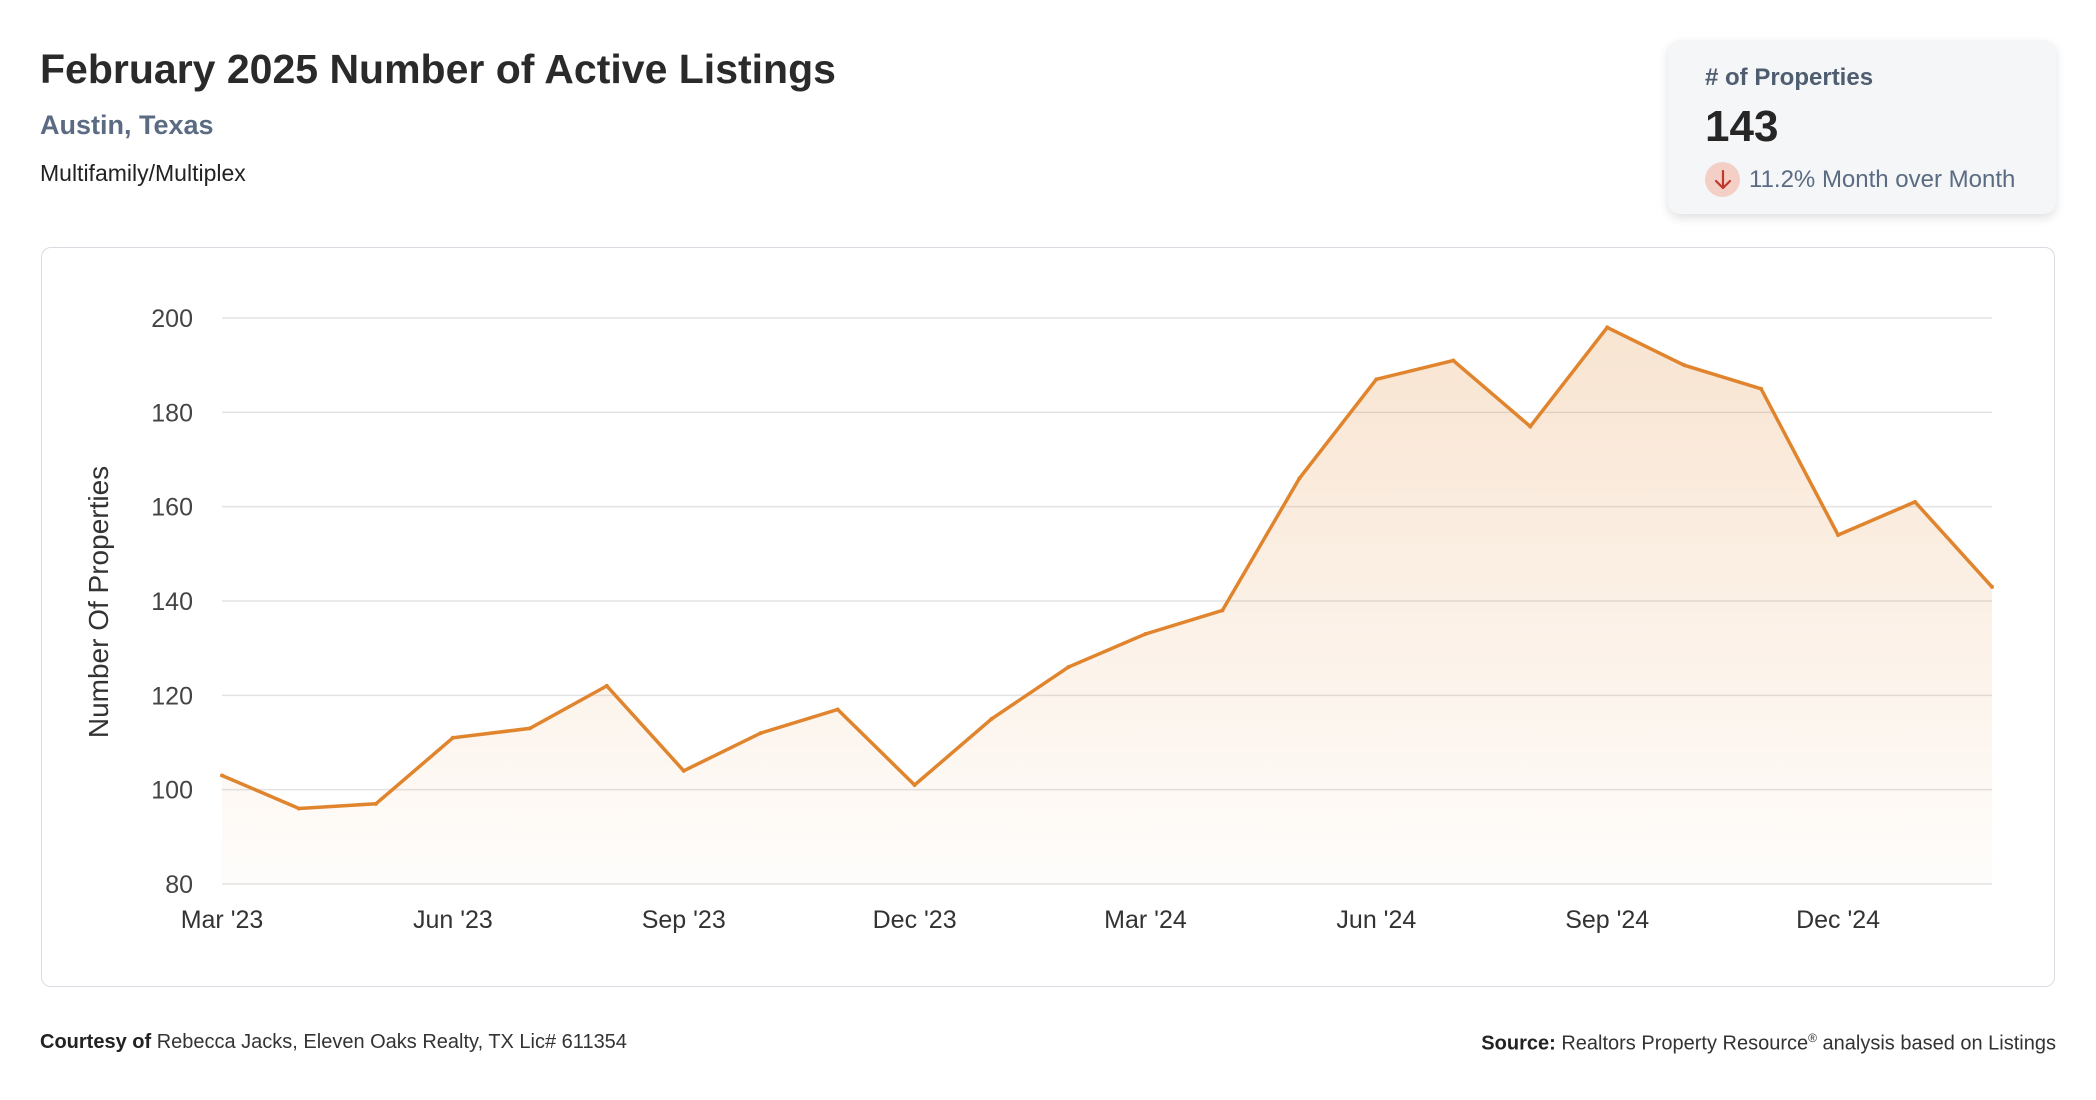 This screenshot has width=2096, height=1100. What do you see at coordinates (172, 319) in the screenshot?
I see `y-tick-label: 200` at bounding box center [172, 319].